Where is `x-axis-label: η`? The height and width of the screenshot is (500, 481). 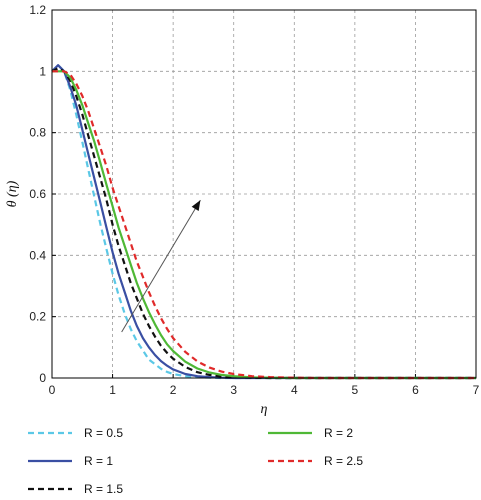 x-axis-label: η is located at coordinates (264, 409).